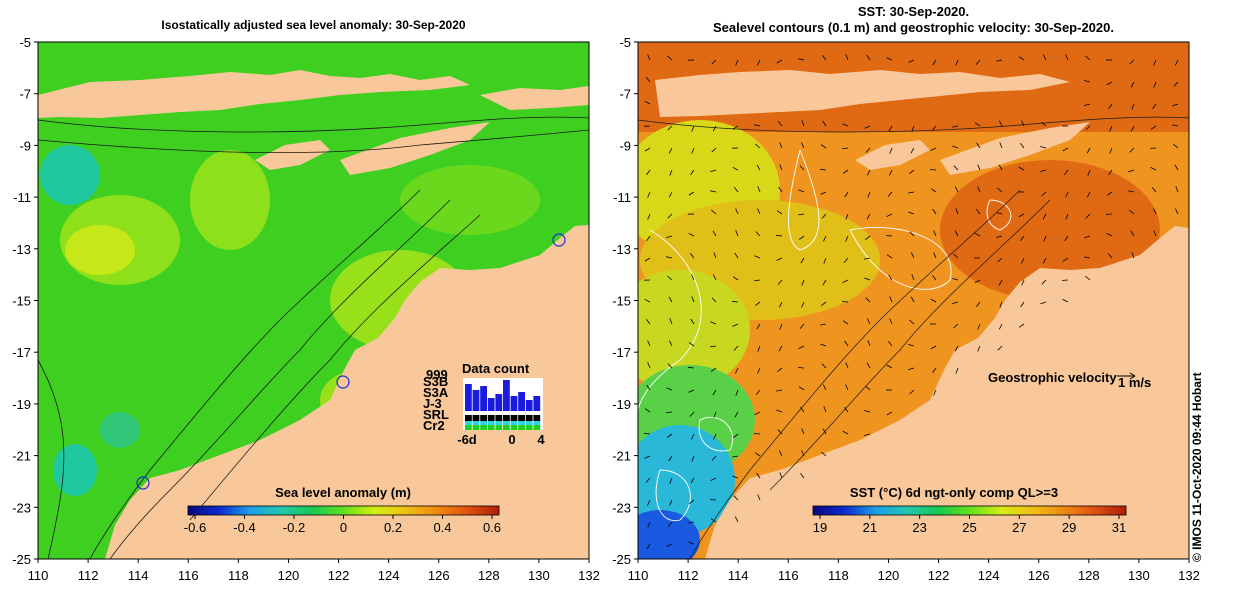 The height and width of the screenshot is (590, 1250). What do you see at coordinates (969, 510) in the screenshot?
I see `sst-colorbar-bar` at bounding box center [969, 510].